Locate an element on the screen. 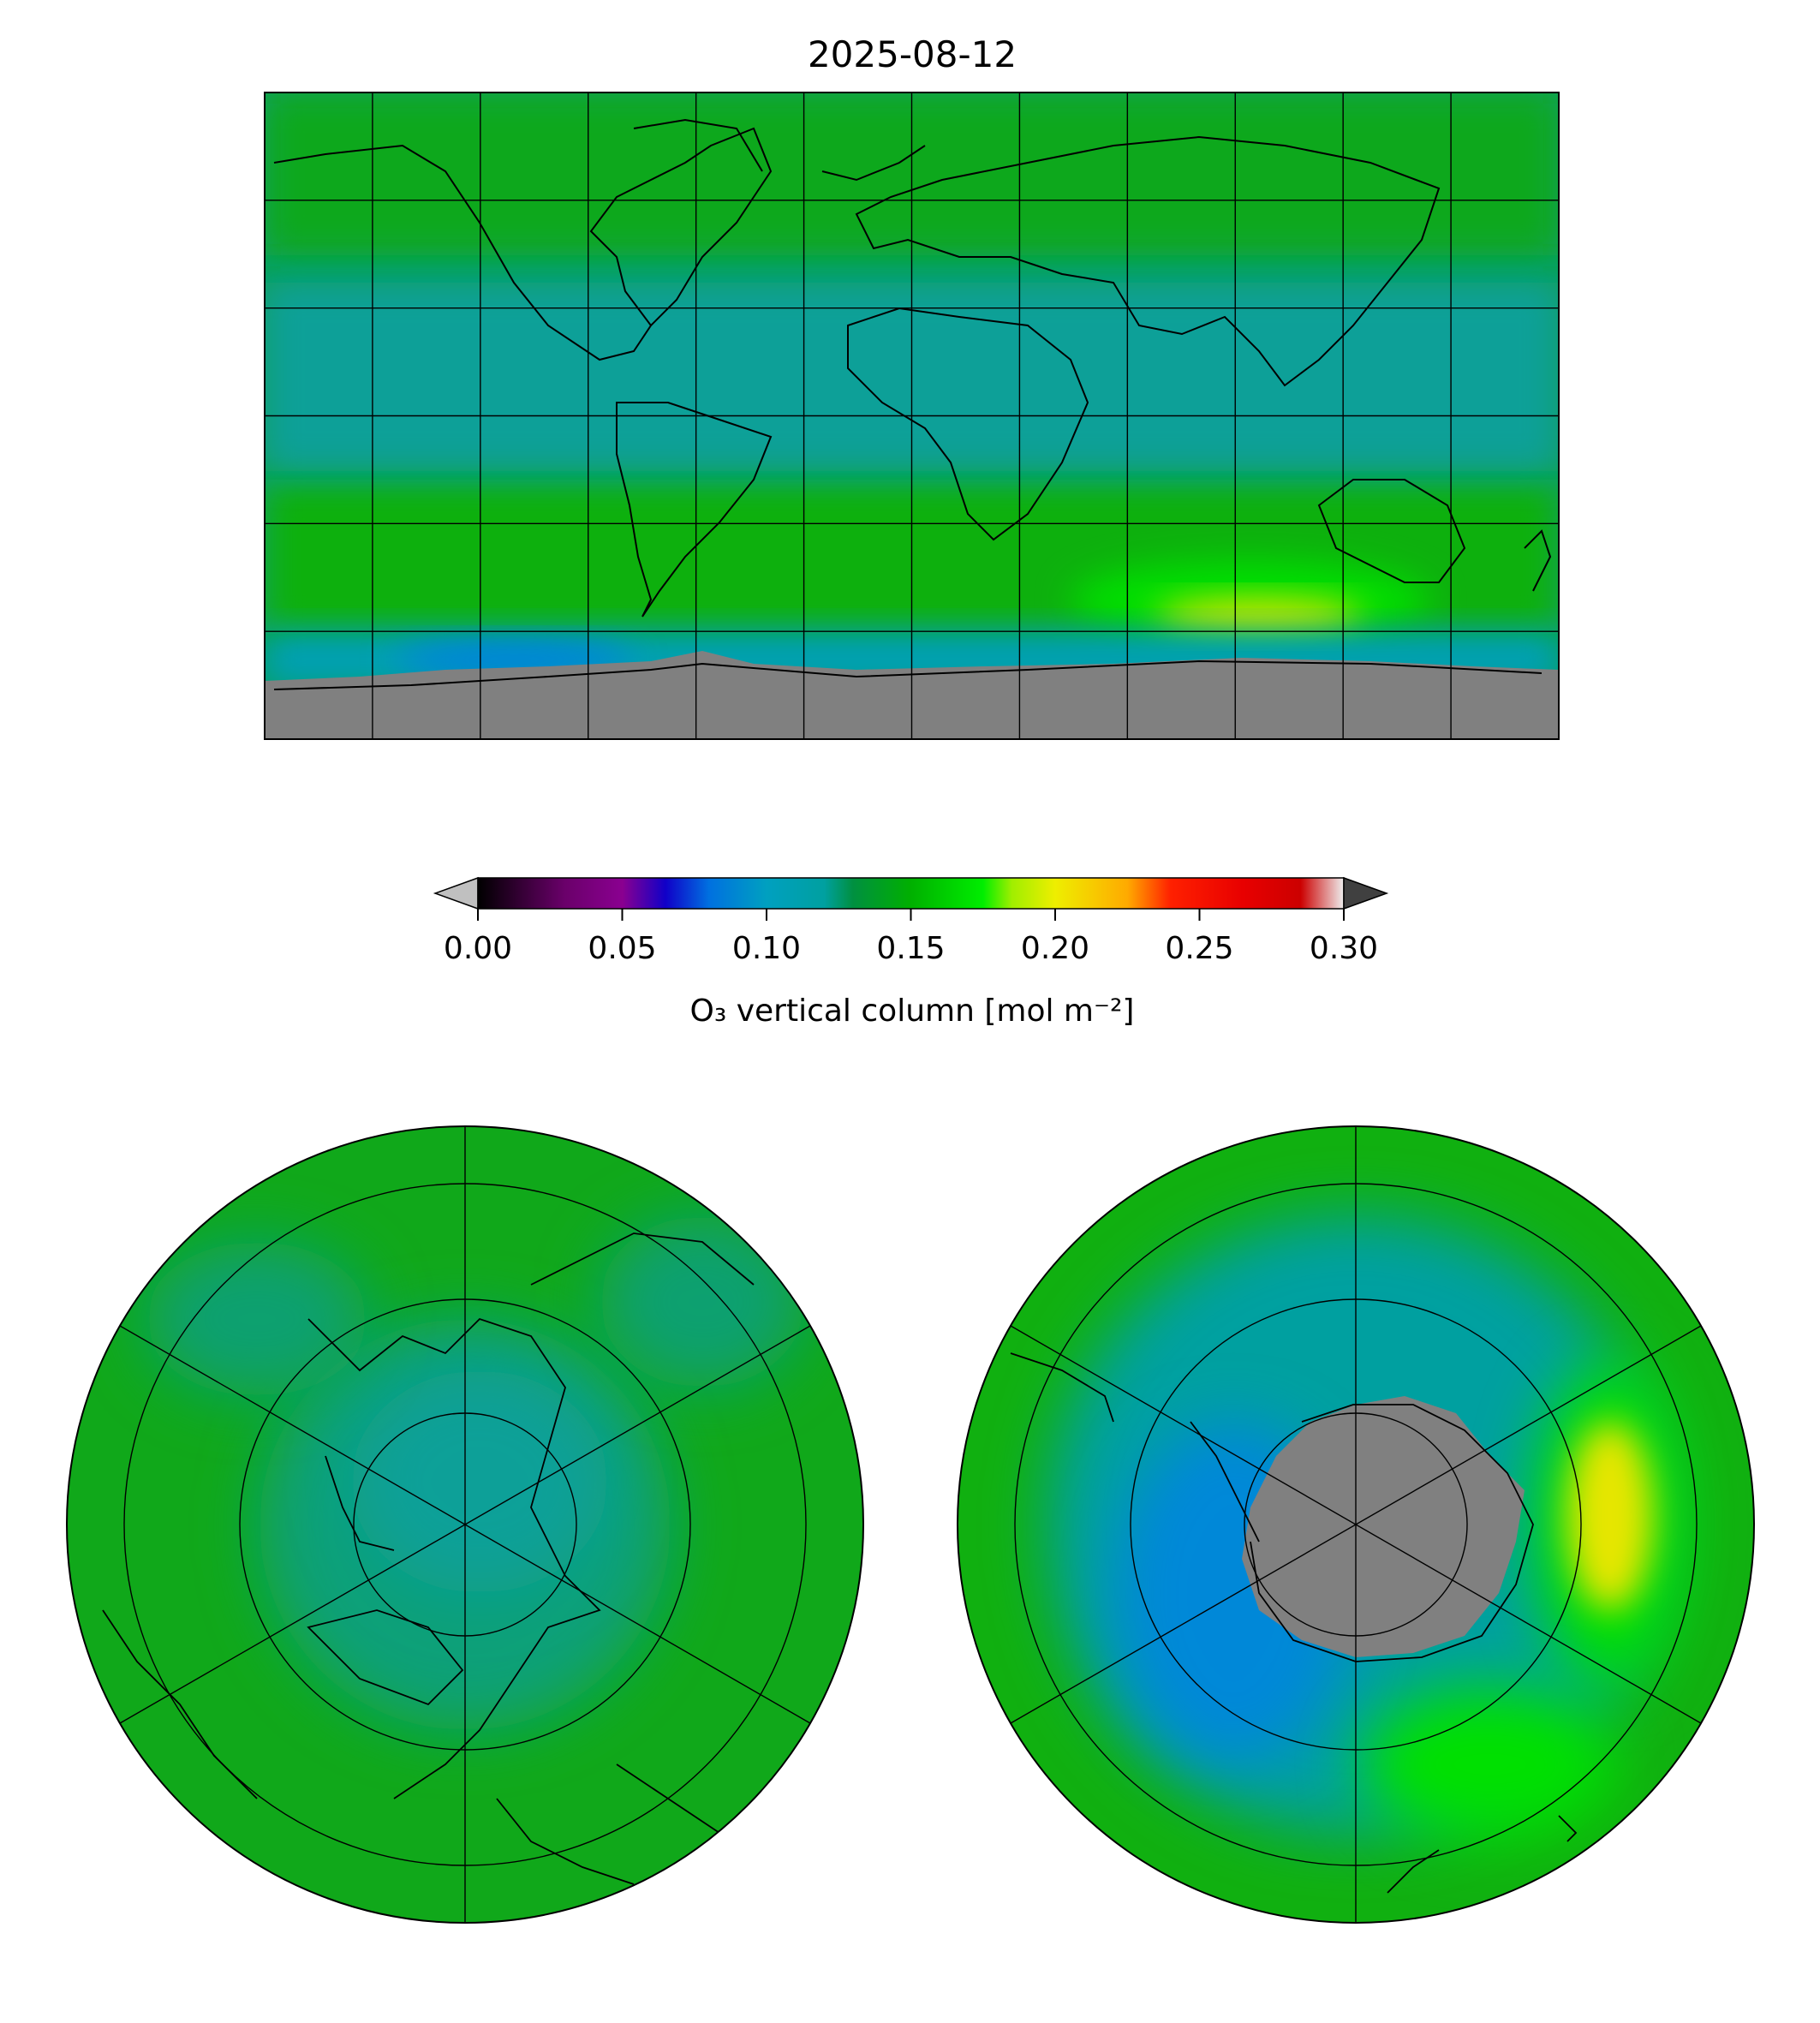 Image resolution: width=1820 pixels, height=2023 pixels. colorbar-ticks: 0.00 0.05 0.10 0.15 0.20 0.25 0.30 is located at coordinates (911, 937).